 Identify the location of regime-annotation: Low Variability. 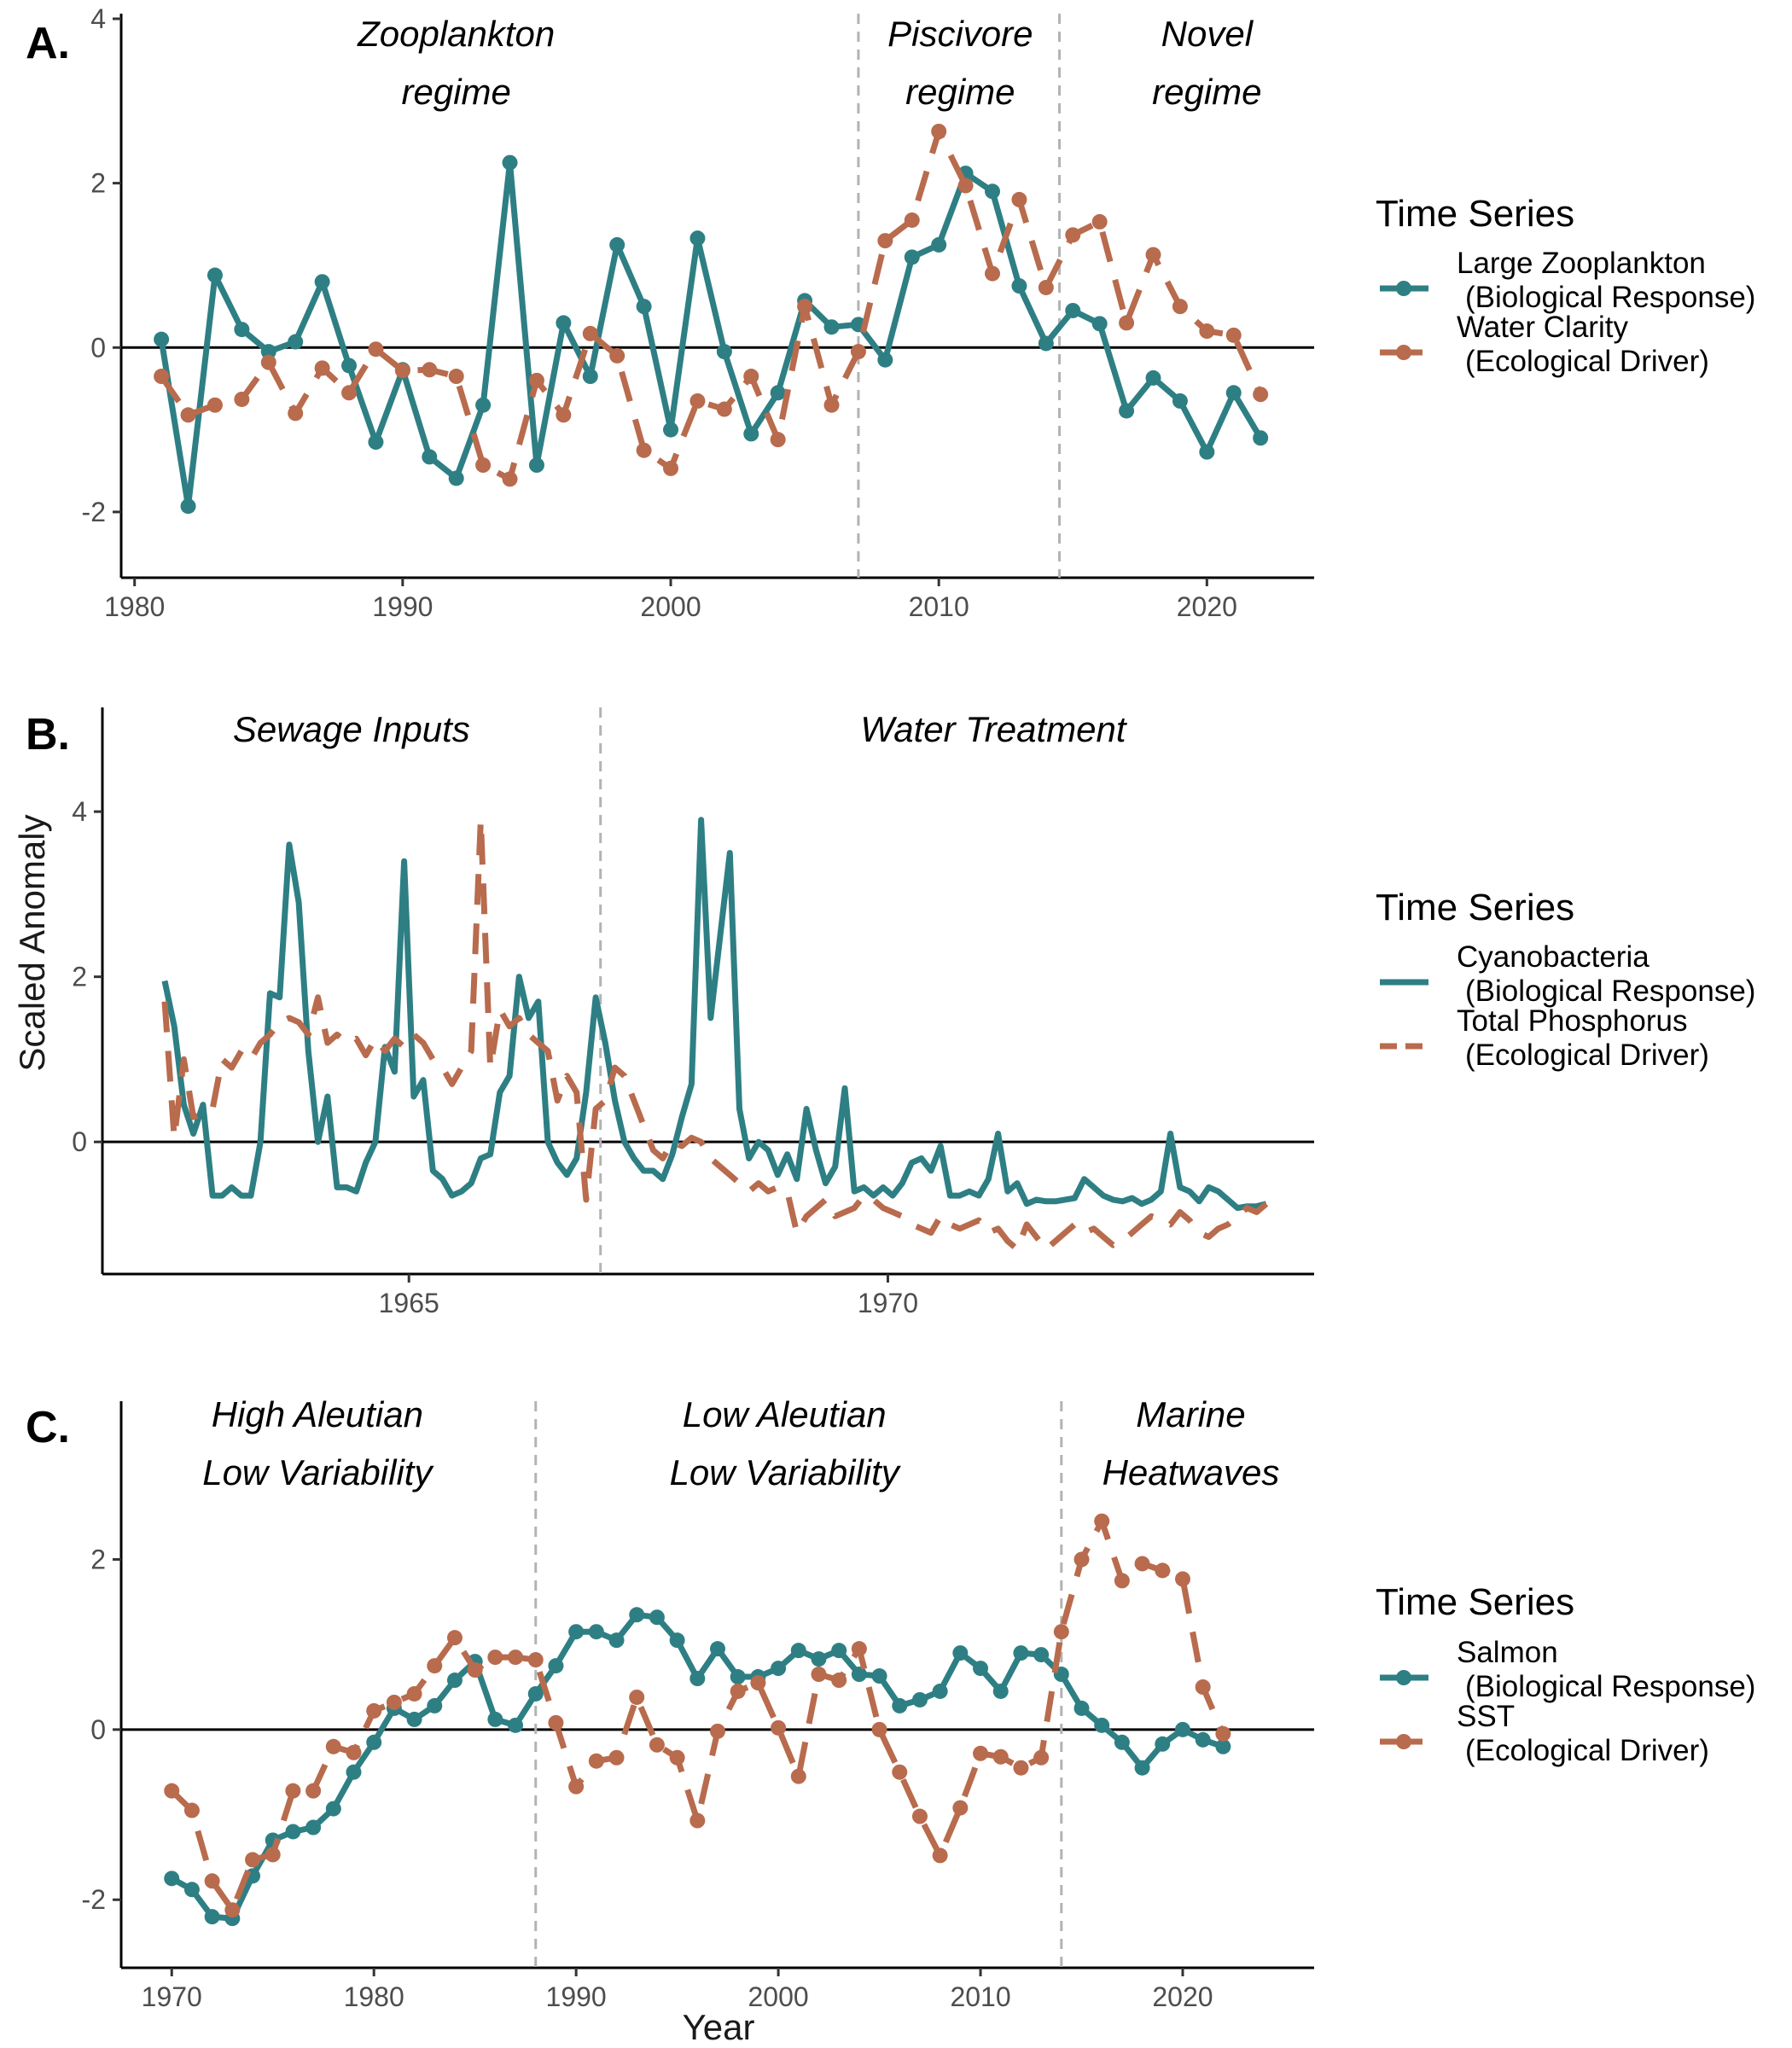
(318, 1472).